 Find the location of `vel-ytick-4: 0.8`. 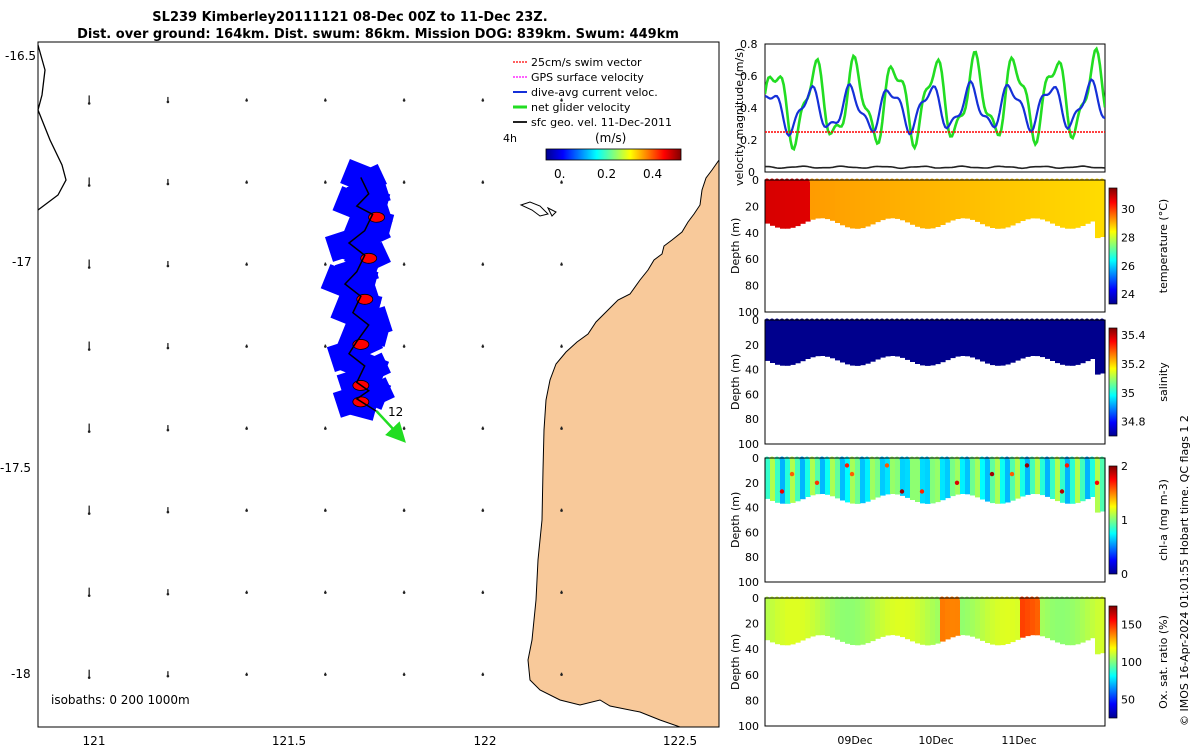

vel-ytick-4: 0.8 is located at coordinates (749, 44).